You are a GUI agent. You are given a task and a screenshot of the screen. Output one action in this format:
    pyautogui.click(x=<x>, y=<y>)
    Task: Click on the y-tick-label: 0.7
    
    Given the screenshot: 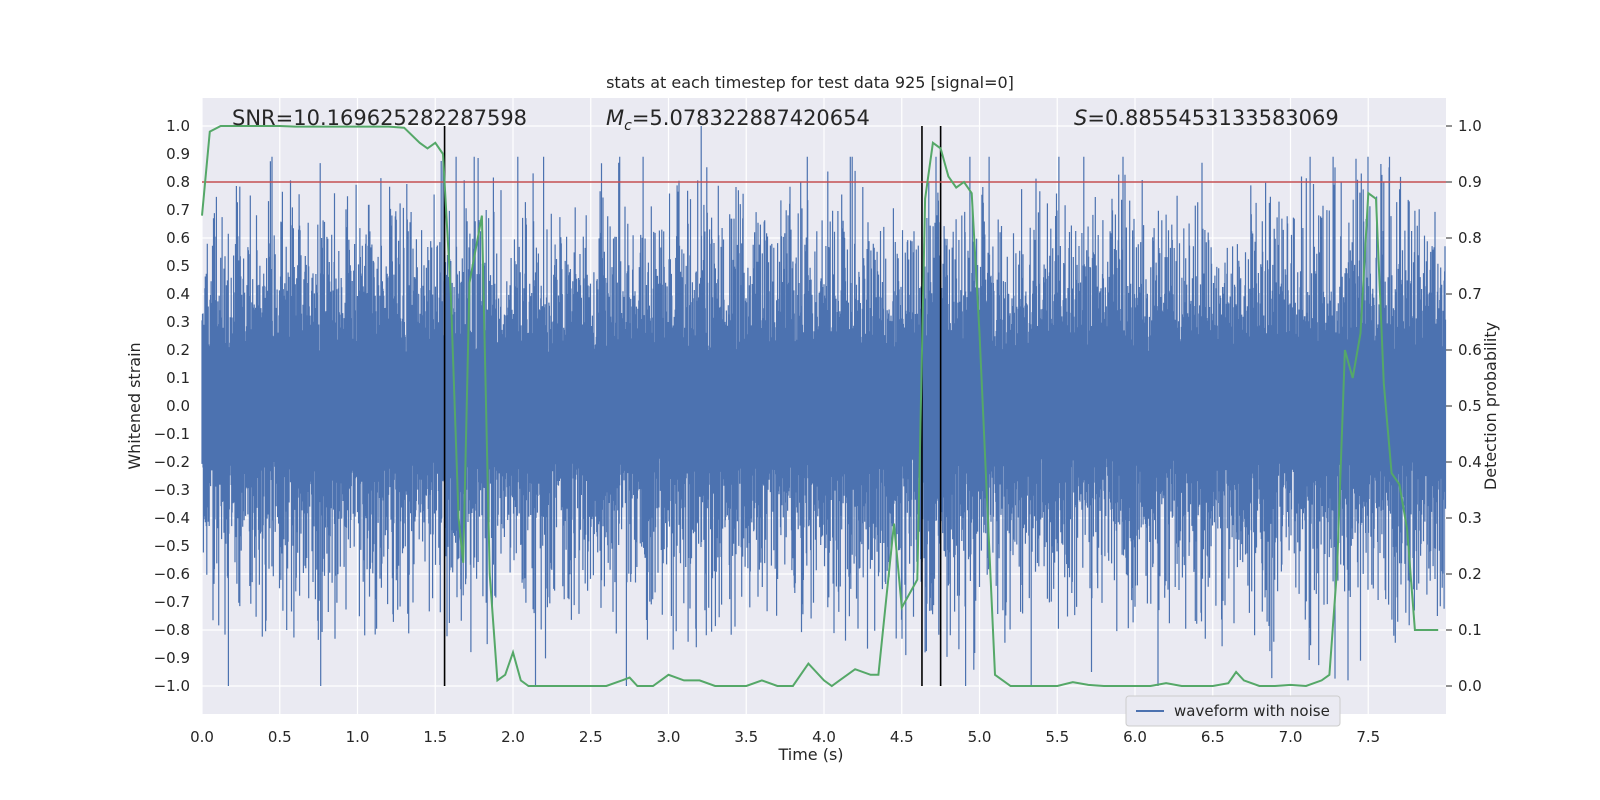 What is the action you would take?
    pyautogui.click(x=178, y=210)
    